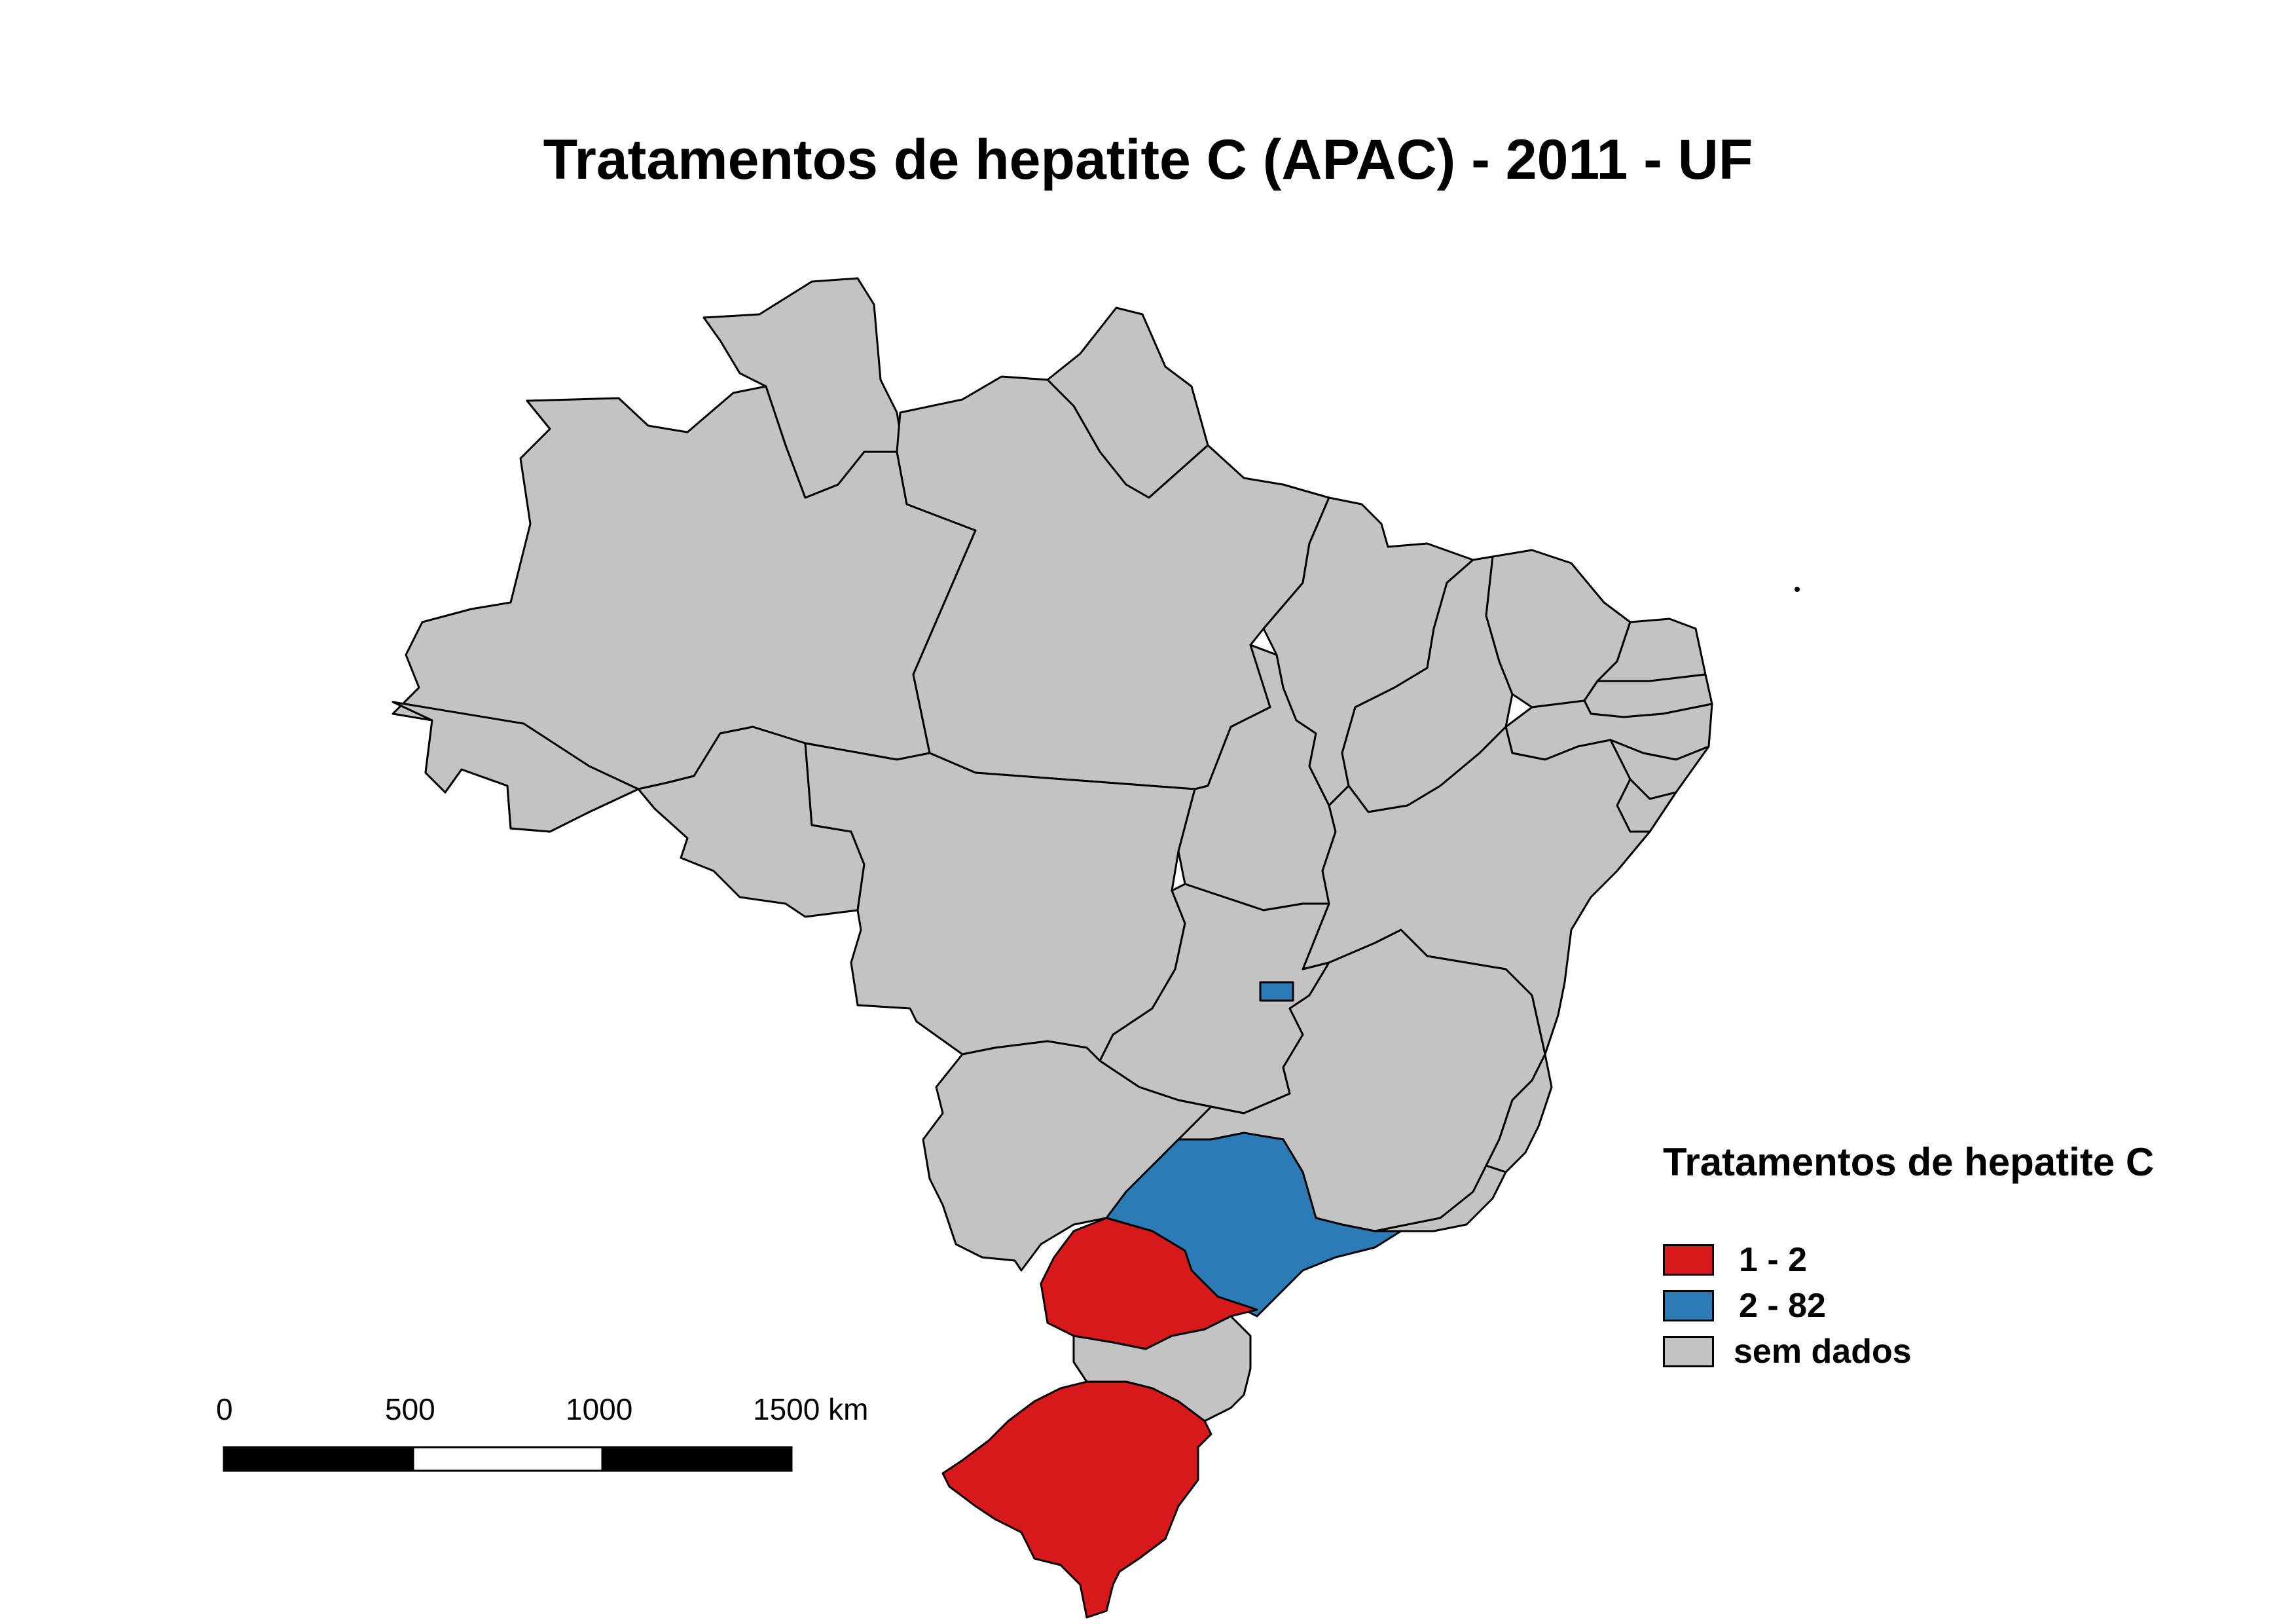 This screenshot has width=2296, height=1624. Describe the element at coordinates (1773, 1260) in the screenshot. I see `legend-label: 1 - 2` at that location.